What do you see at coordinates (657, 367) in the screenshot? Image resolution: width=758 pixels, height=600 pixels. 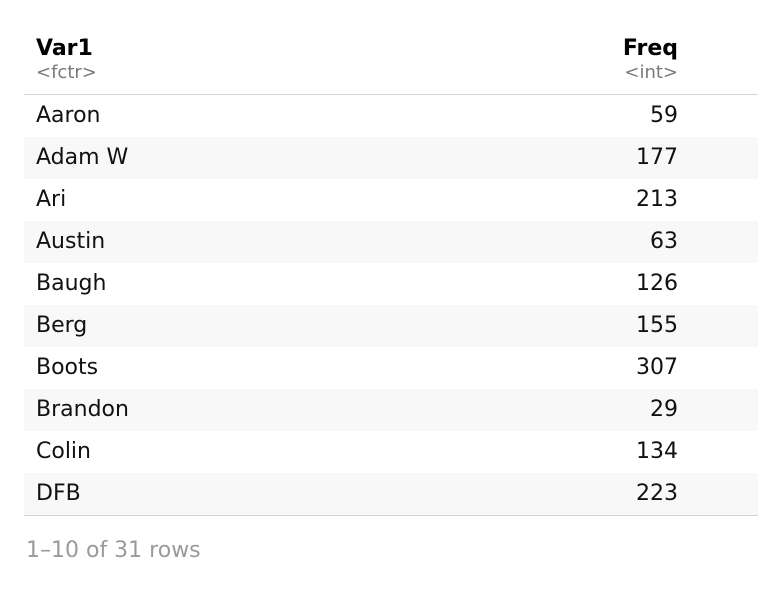 I see `cell-freq: 307` at bounding box center [657, 367].